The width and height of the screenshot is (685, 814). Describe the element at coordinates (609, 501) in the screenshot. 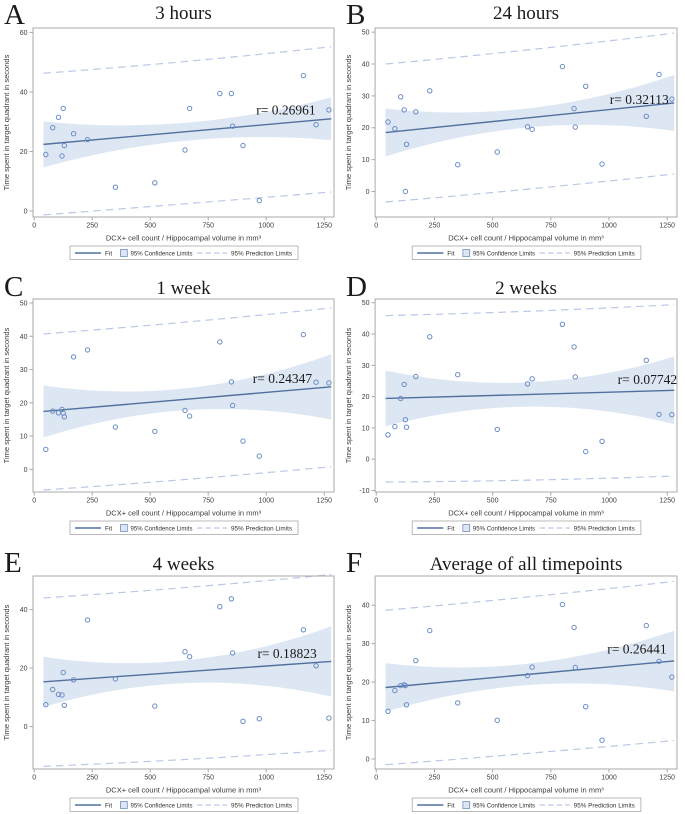

I see `x-tick-label: 1000` at that location.